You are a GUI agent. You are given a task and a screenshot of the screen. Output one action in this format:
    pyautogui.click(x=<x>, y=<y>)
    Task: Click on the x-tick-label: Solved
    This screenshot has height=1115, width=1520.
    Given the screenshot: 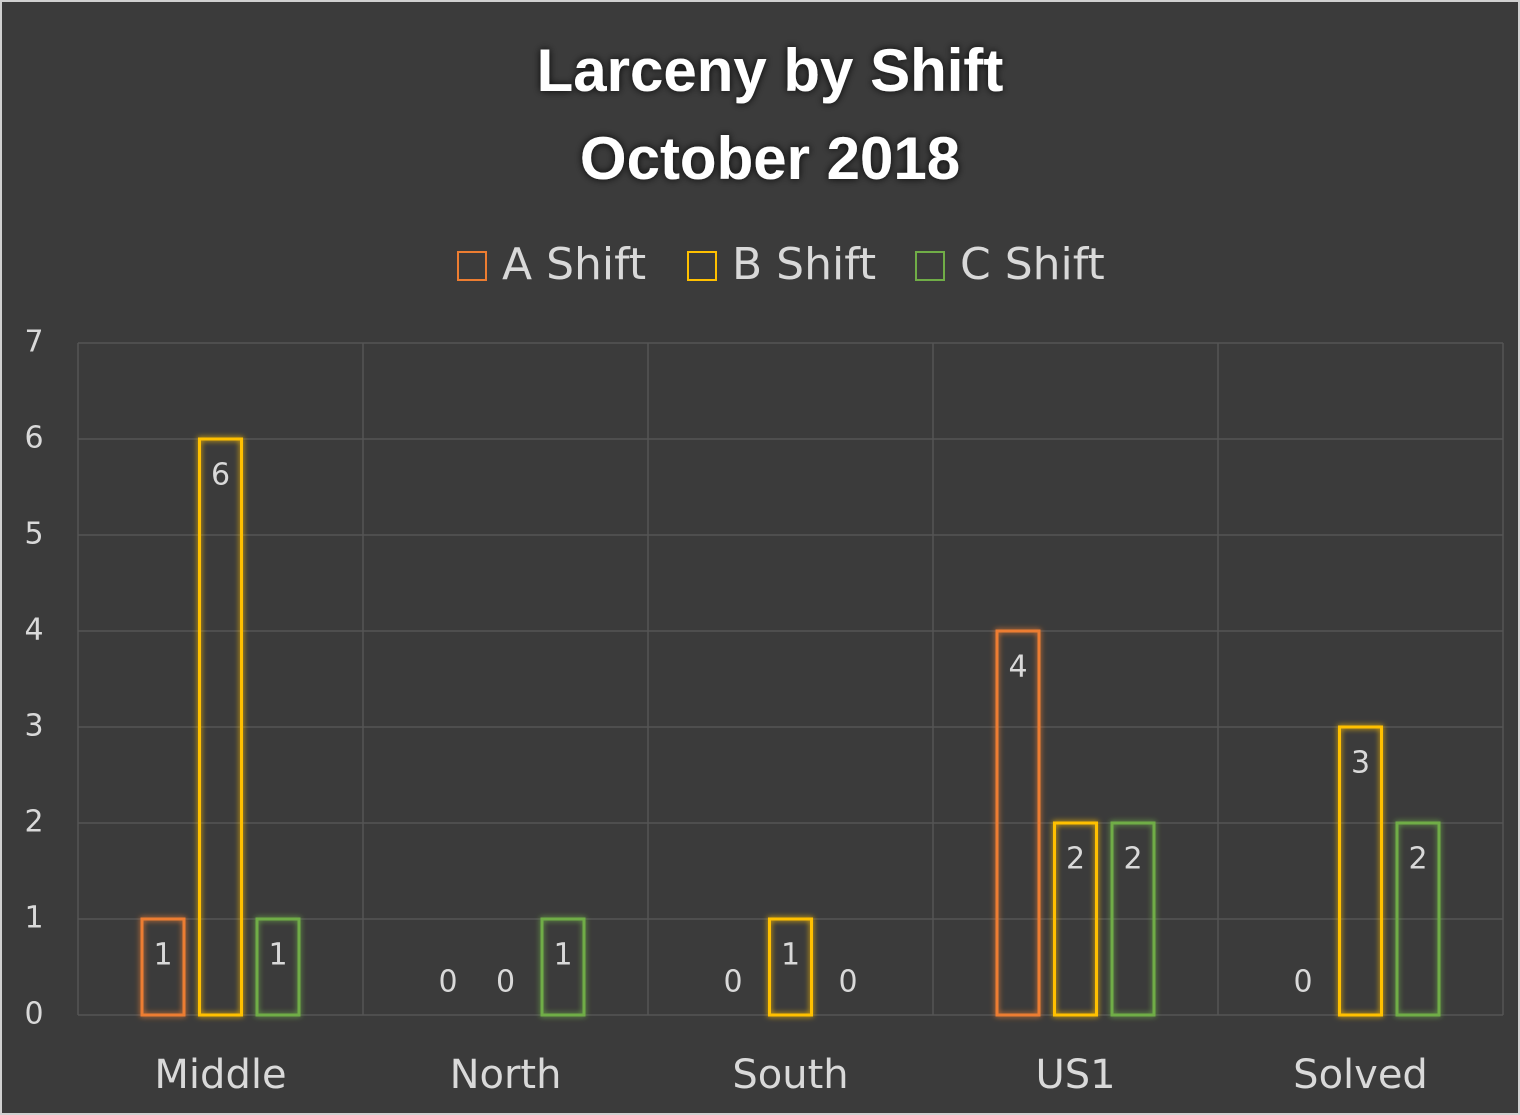 What is the action you would take?
    pyautogui.click(x=1360, y=1075)
    